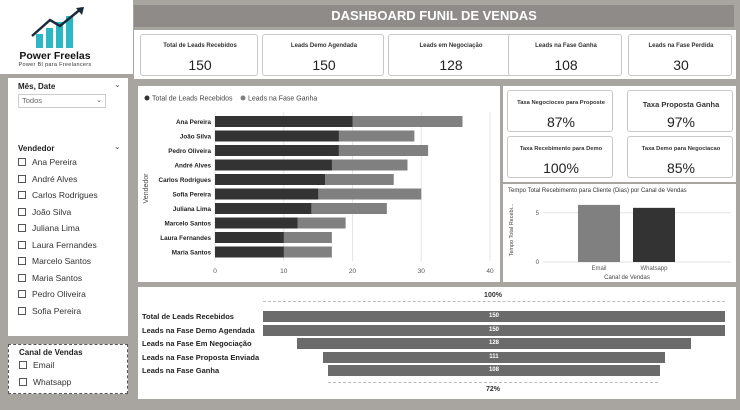 The height and width of the screenshot is (410, 740). I want to click on category-label: Maria Santos, so click(192, 252).